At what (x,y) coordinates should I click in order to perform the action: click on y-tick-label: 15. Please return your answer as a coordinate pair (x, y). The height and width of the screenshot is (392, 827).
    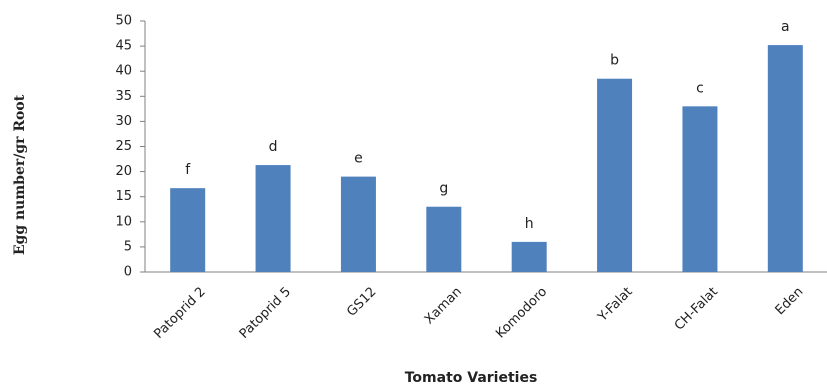
    Looking at the image, I should click on (123, 196).